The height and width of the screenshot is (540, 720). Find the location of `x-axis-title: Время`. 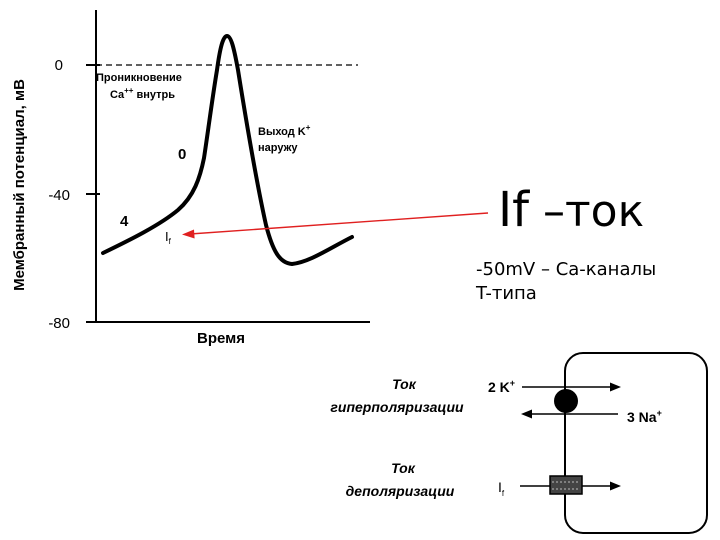

x-axis-title: Время is located at coordinates (221, 338).